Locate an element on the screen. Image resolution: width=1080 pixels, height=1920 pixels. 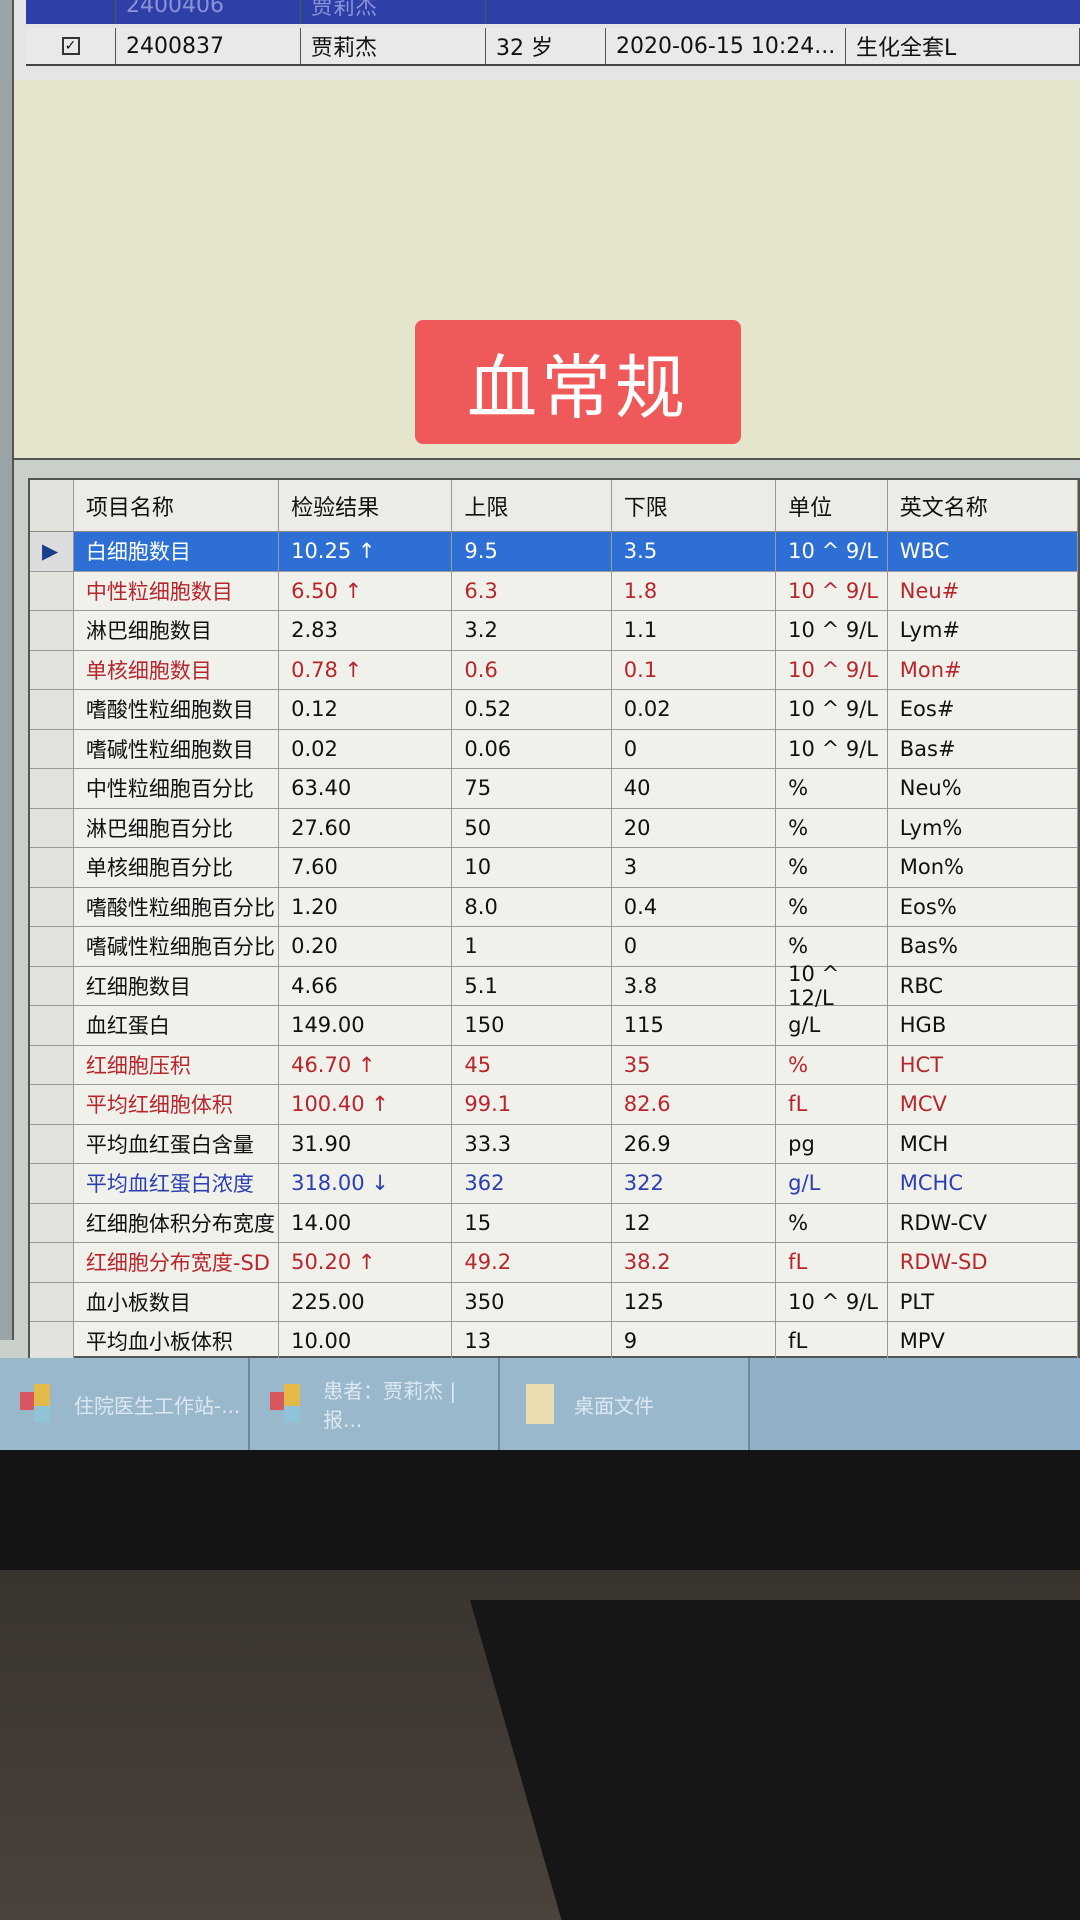
table-row: 红细胞体积分布宽度 14.00 15 12% RDW-CV is located at coordinates (554, 1223).